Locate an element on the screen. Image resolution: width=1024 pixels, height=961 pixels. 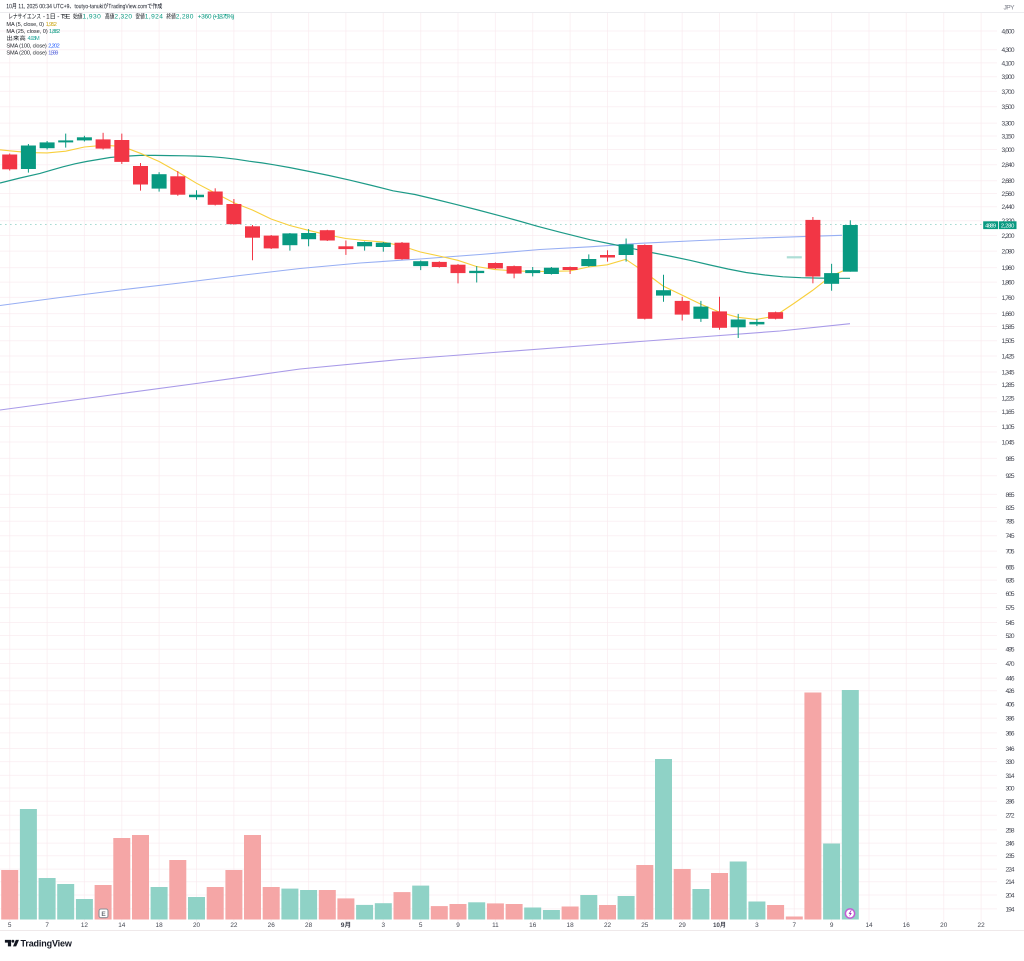
svg-text: 224 is located at coordinates (1010, 870).